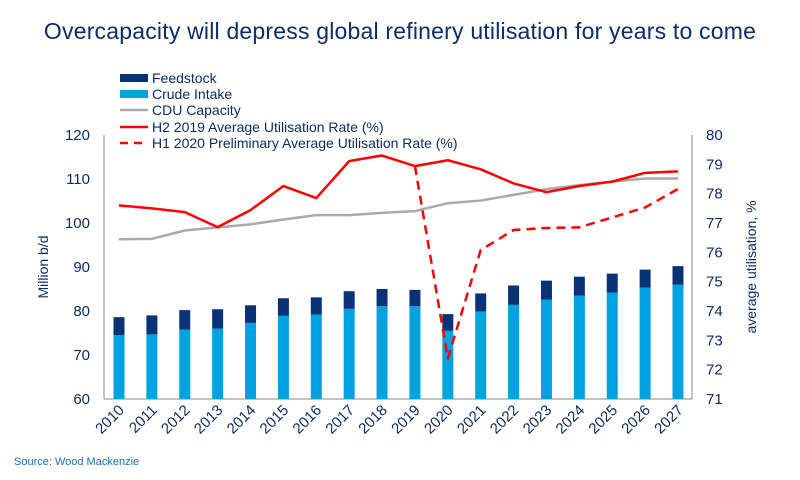  What do you see at coordinates (714, 164) in the screenshot?
I see `right-tick-label: 79` at bounding box center [714, 164].